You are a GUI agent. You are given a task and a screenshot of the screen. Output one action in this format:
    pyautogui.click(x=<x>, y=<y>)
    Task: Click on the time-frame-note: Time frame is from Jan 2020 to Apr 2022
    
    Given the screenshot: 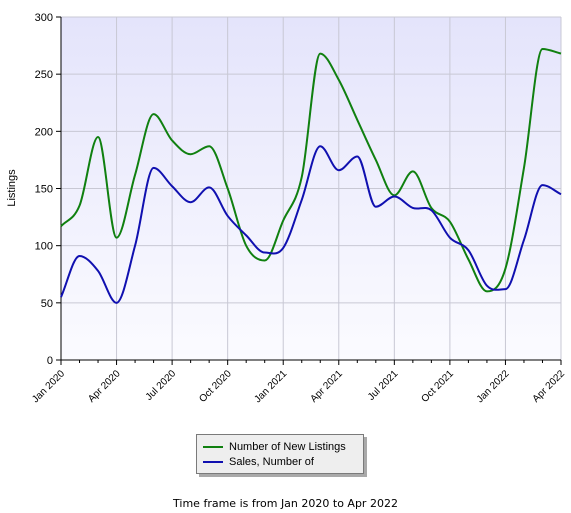 What is the action you would take?
    pyautogui.click(x=285, y=503)
    